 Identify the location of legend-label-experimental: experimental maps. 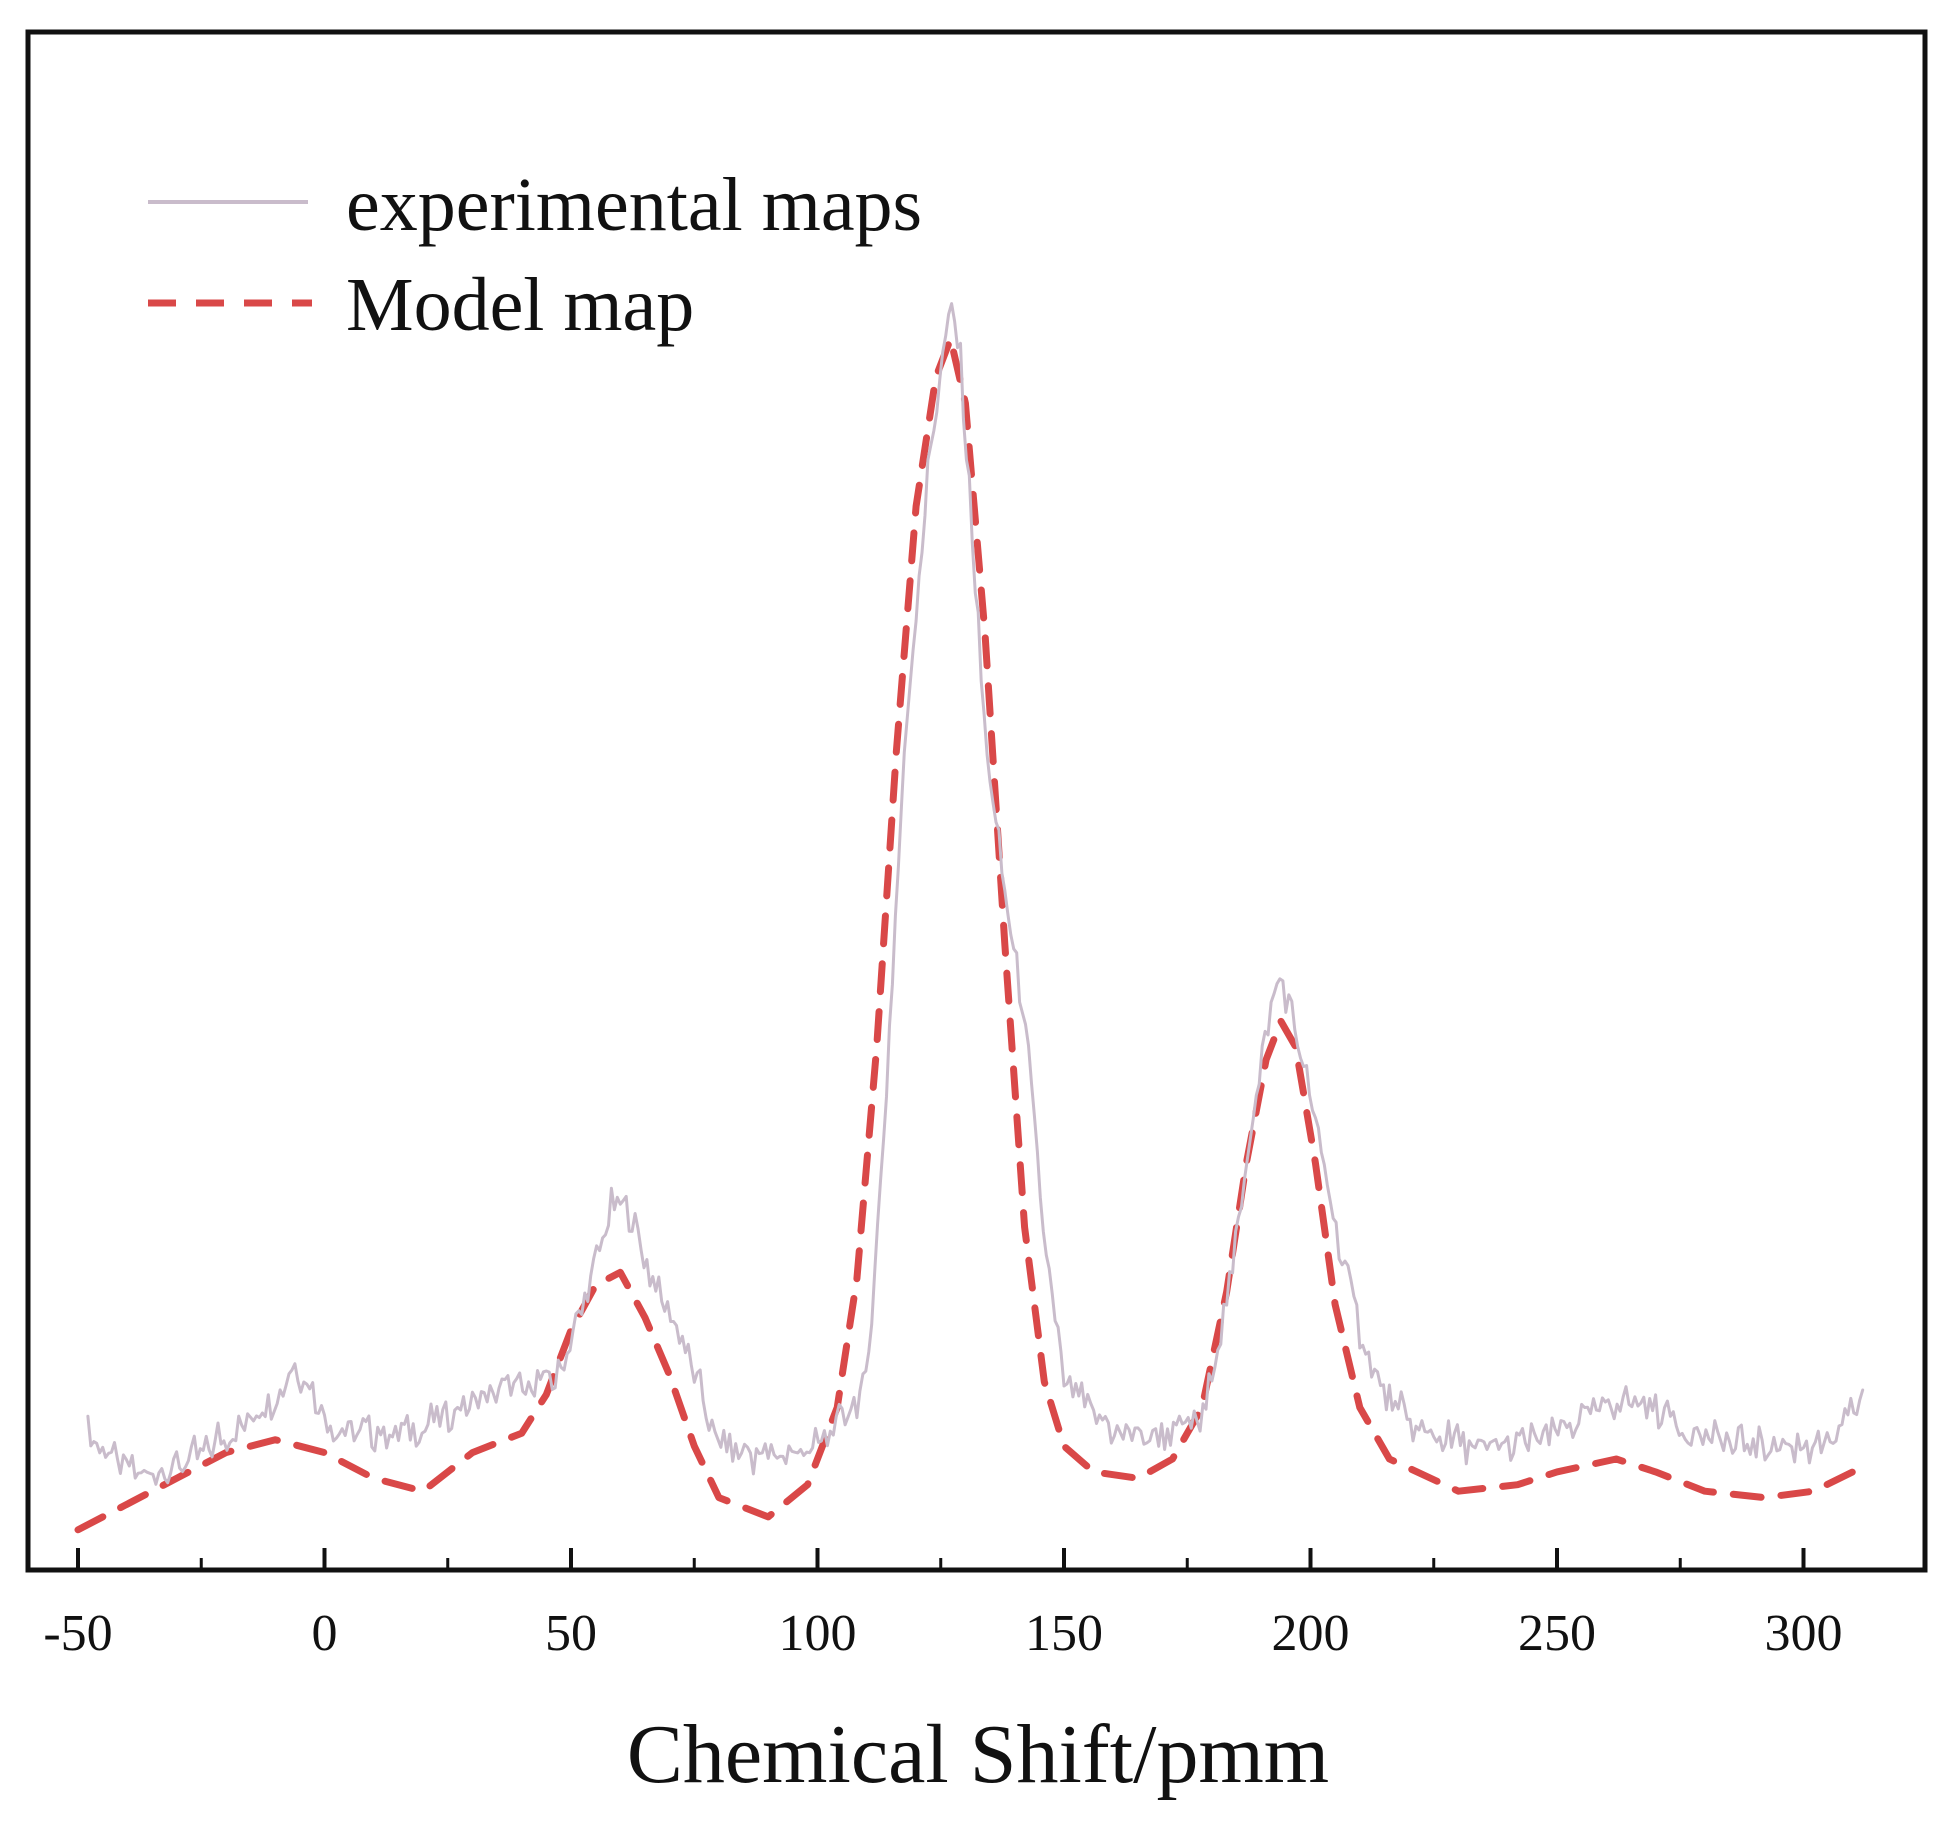
(634, 205).